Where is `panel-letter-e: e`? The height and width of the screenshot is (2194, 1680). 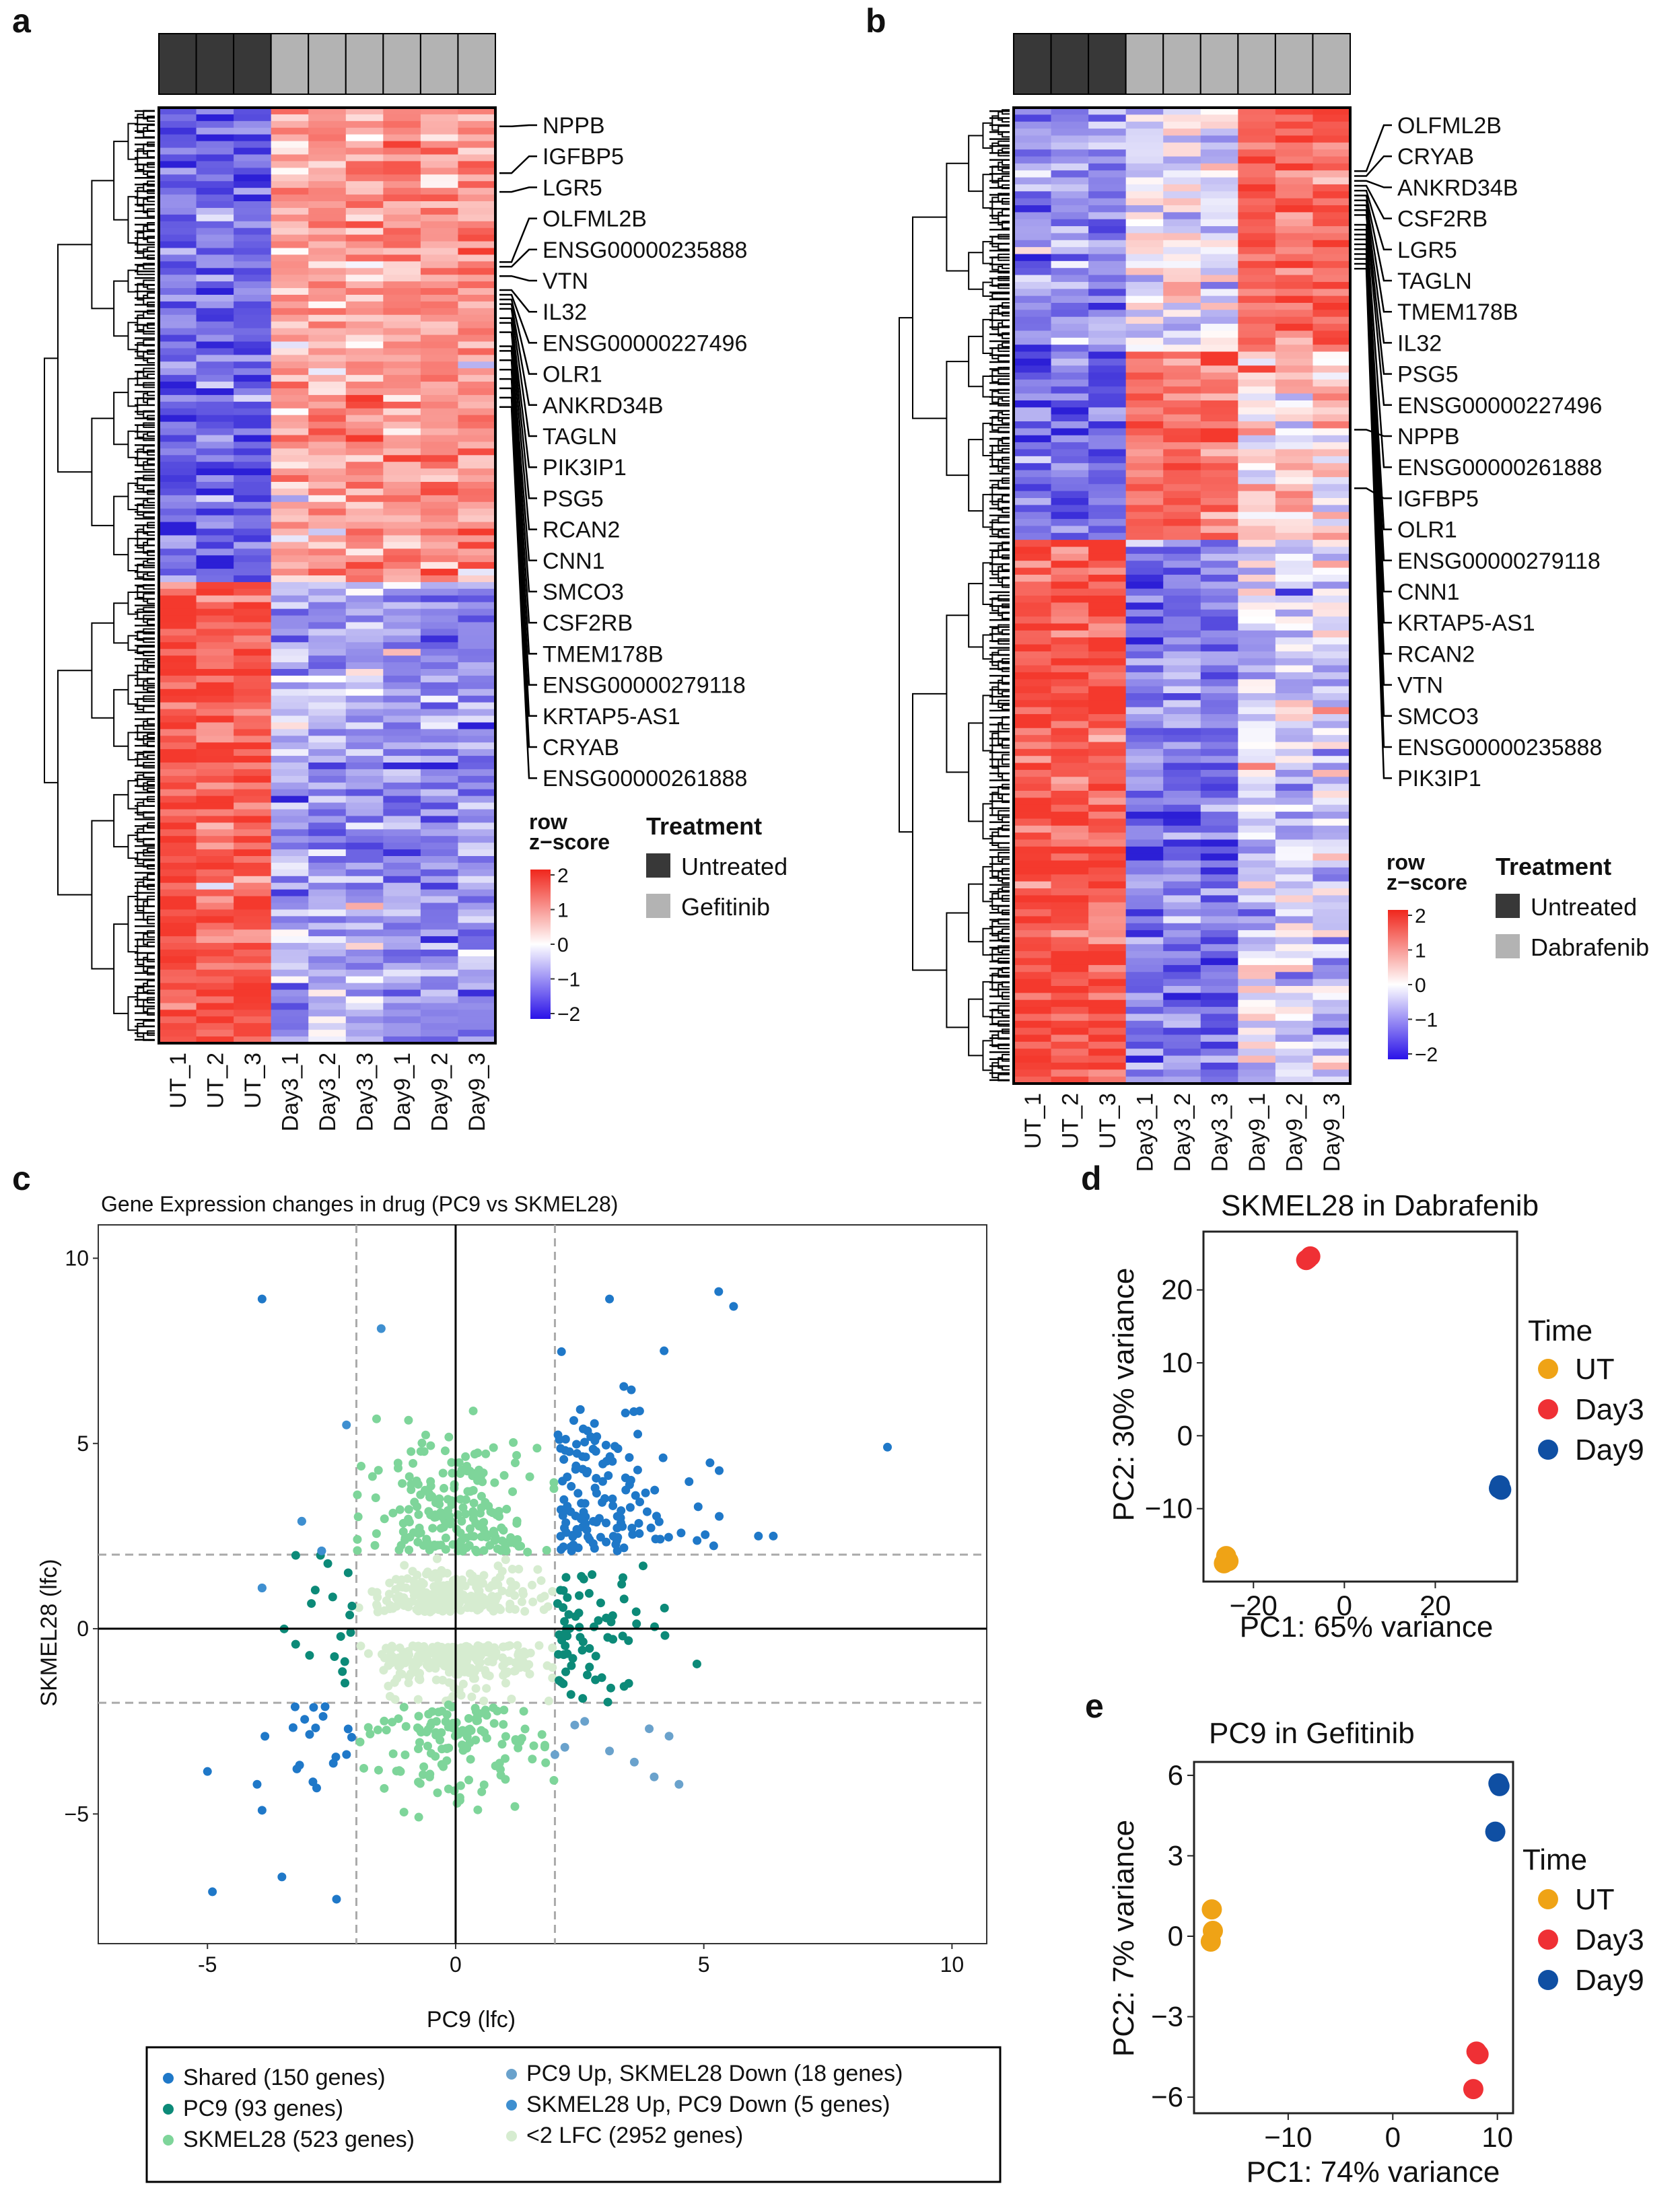
panel-letter-e: e is located at coordinates (1095, 1706).